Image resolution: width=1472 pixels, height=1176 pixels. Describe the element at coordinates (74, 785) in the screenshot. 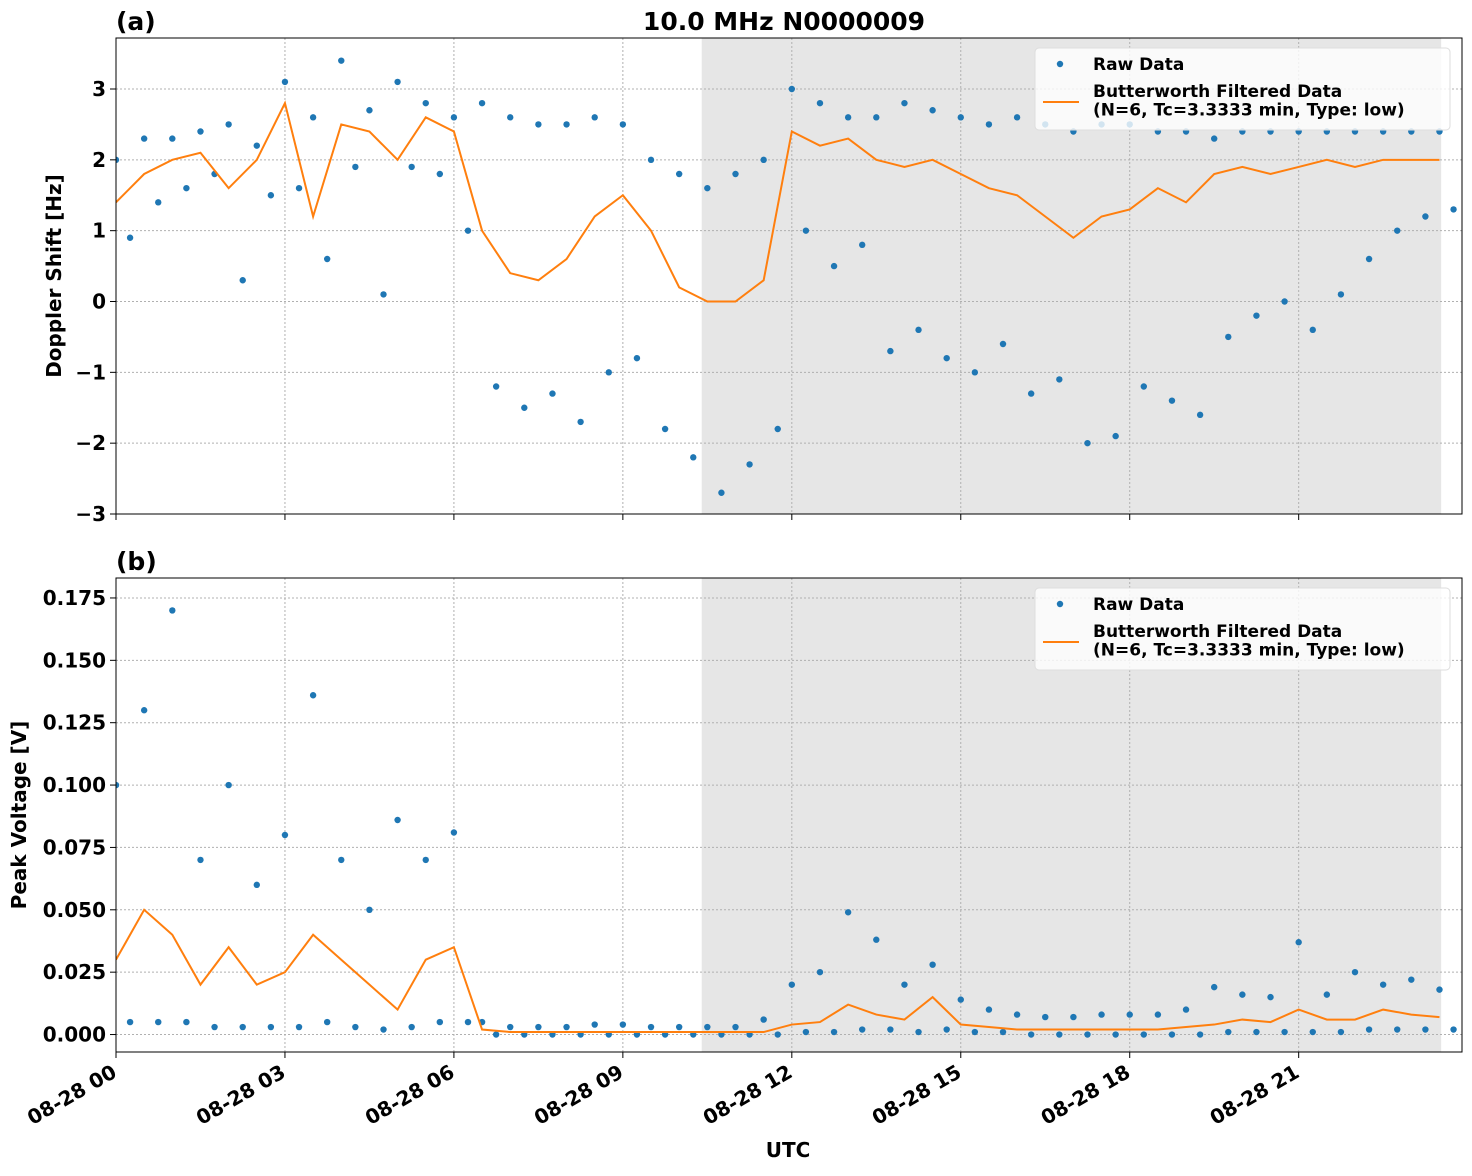

I see `y-tick-label: 0.100` at that location.